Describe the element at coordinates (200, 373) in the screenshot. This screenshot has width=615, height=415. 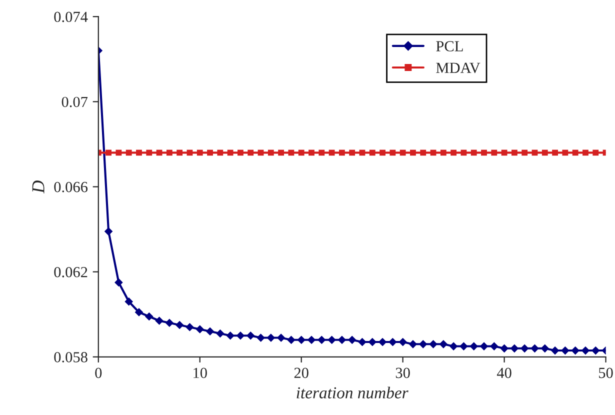
I see `x-tick-label: 10` at that location.